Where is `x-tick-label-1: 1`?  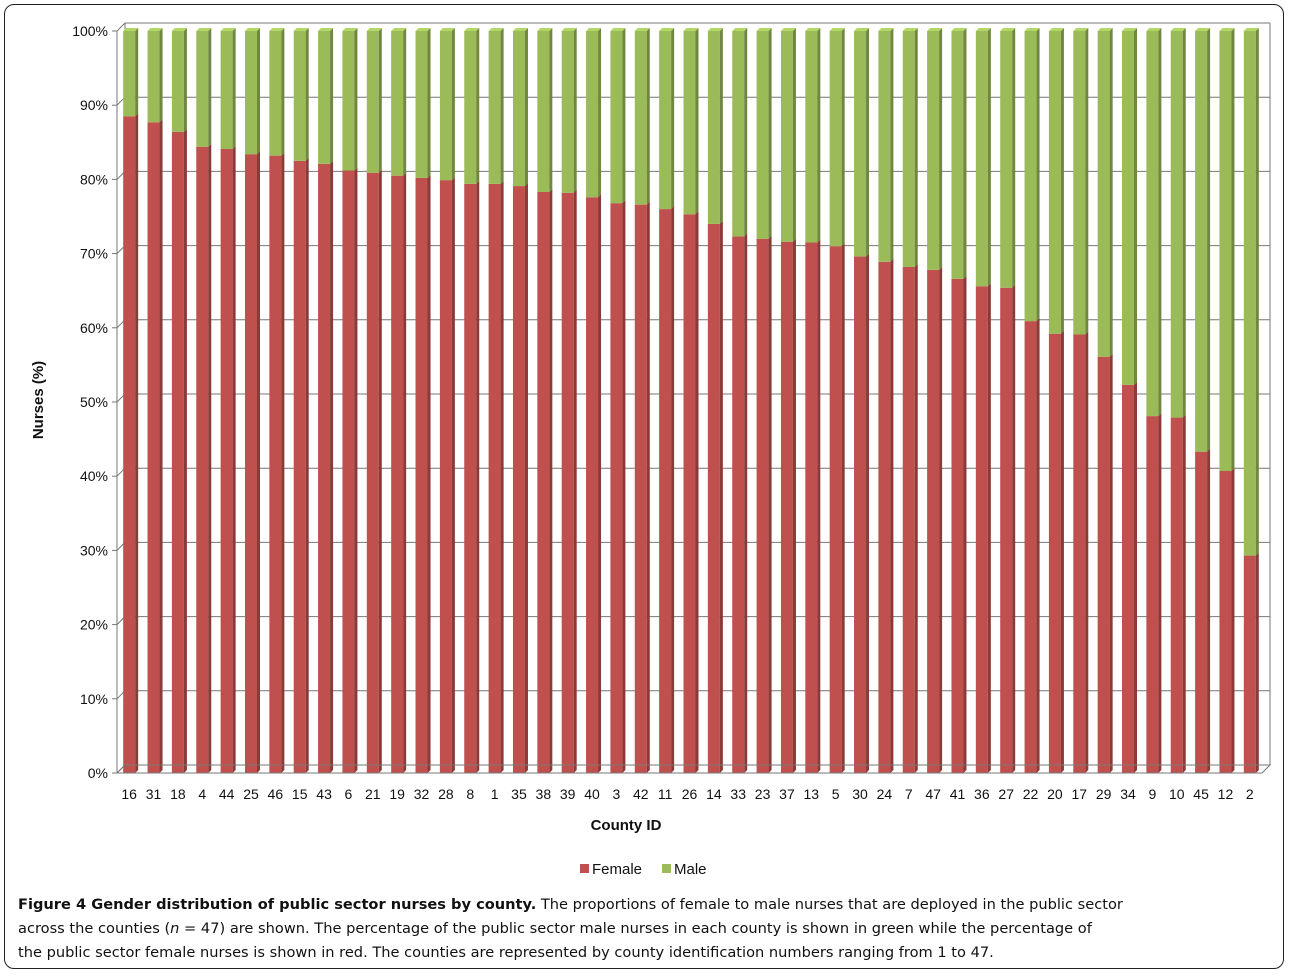 x-tick-label-1: 1 is located at coordinates (495, 794).